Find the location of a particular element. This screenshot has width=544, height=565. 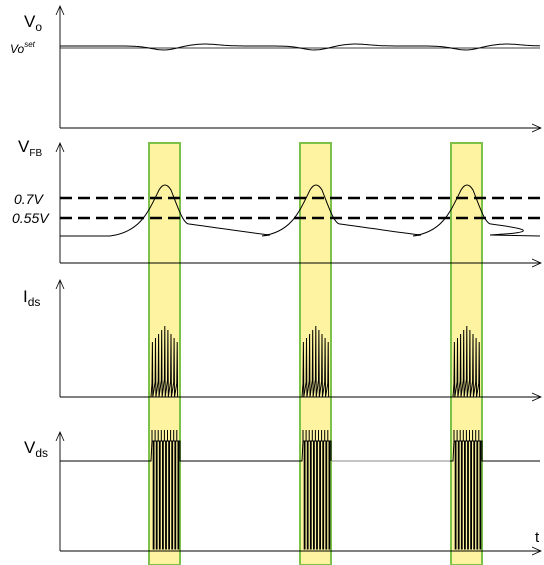

vfb-axis-label: VFB is located at coordinates (30, 148).